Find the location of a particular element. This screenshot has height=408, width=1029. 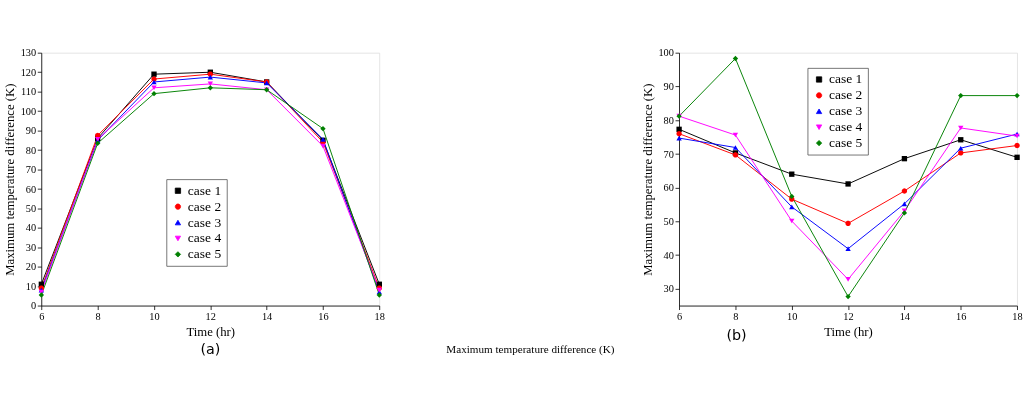

y-tick-label: 20 is located at coordinates (31, 267).